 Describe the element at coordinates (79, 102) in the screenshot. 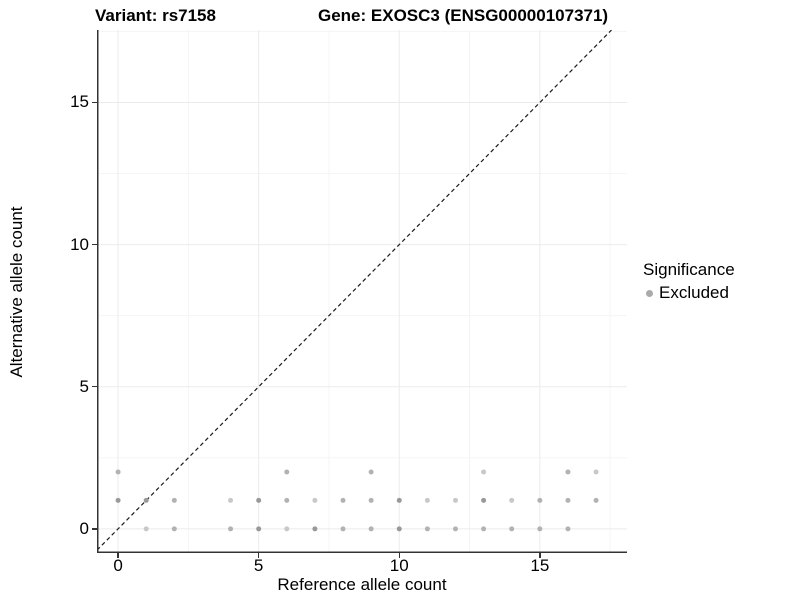

I see `y-tick-label: 15` at that location.